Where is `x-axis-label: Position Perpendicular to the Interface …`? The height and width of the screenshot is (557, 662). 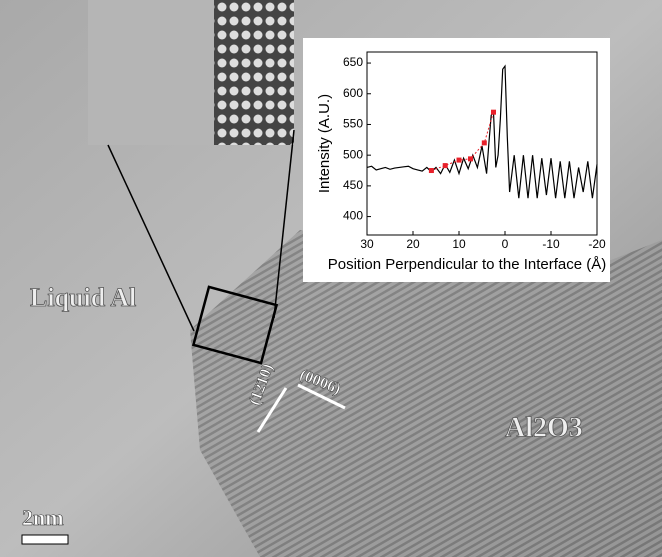
x-axis-label: Position Perpendicular to the Interface … is located at coordinates (467, 264).